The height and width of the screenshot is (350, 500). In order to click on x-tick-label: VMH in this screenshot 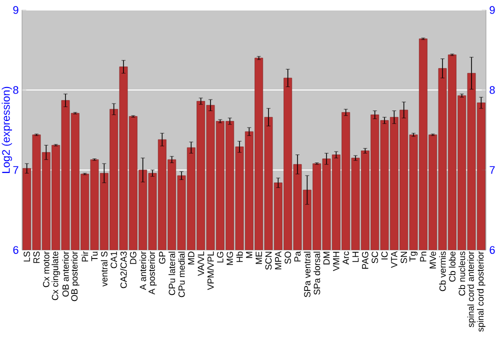, I will do `click(336, 262)`.